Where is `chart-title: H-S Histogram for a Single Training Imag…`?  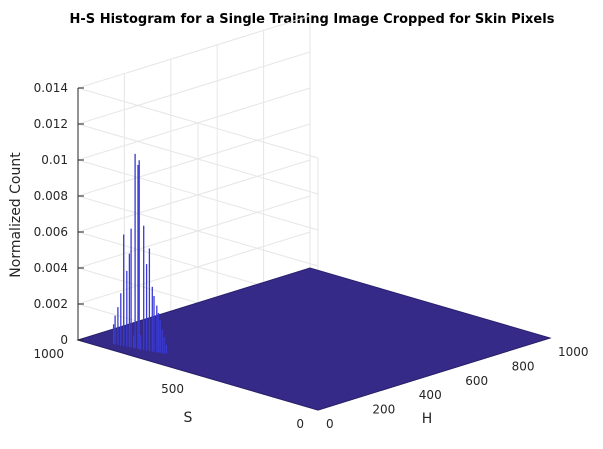 chart-title: H-S Histogram for a Single Training Imag… is located at coordinates (312, 19).